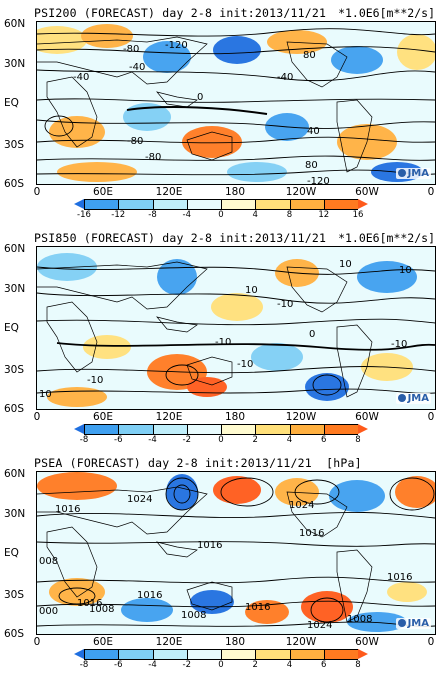  Describe the element at coordinates (255, 440) in the screenshot. I see `colorbar-tick: 2` at that location.